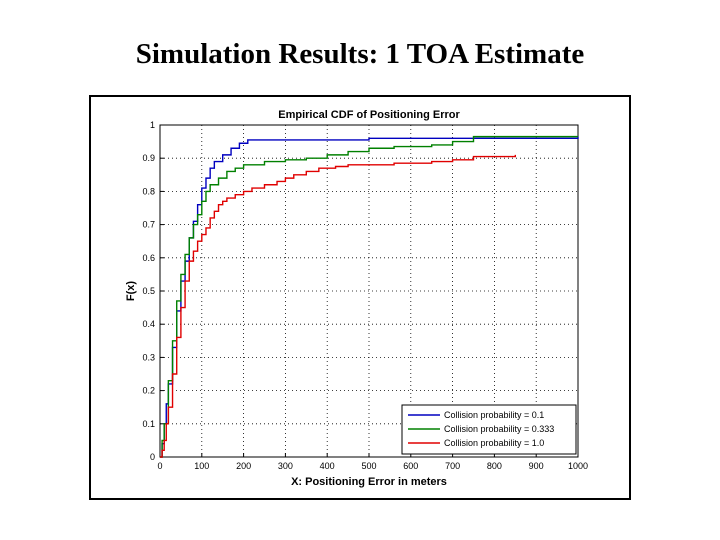 This screenshot has height=540, width=720. Describe the element at coordinates (360, 54) in the screenshot. I see `slide-title: Simulation Results: 1 TOA Estimate` at that location.